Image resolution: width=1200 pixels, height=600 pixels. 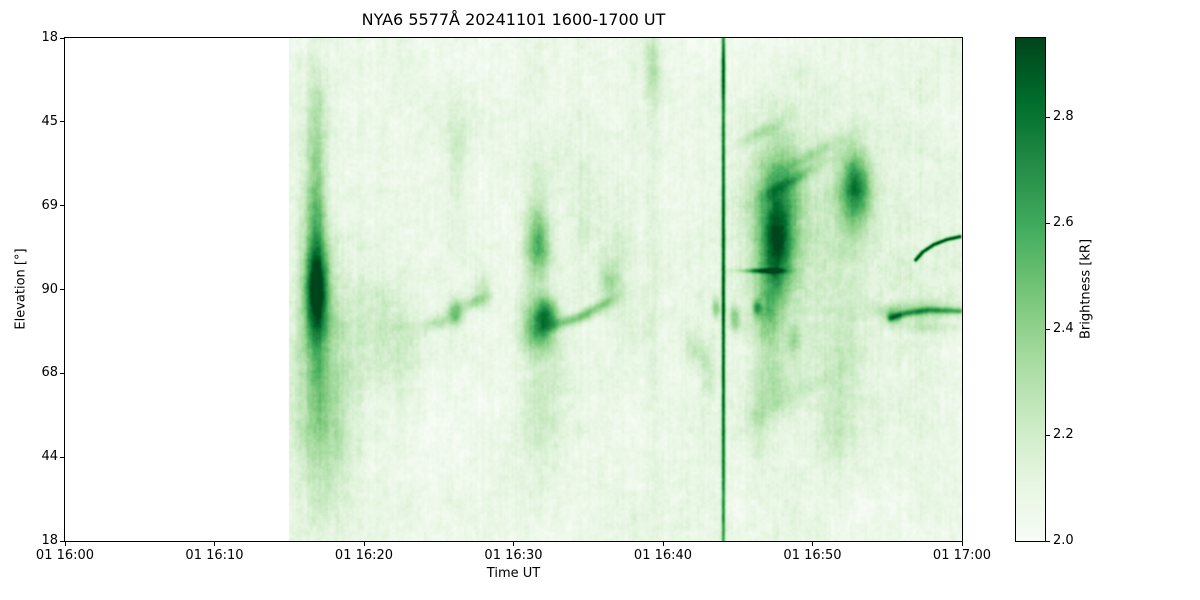 I want to click on x-tick-label: 01 17:00, so click(x=962, y=555).